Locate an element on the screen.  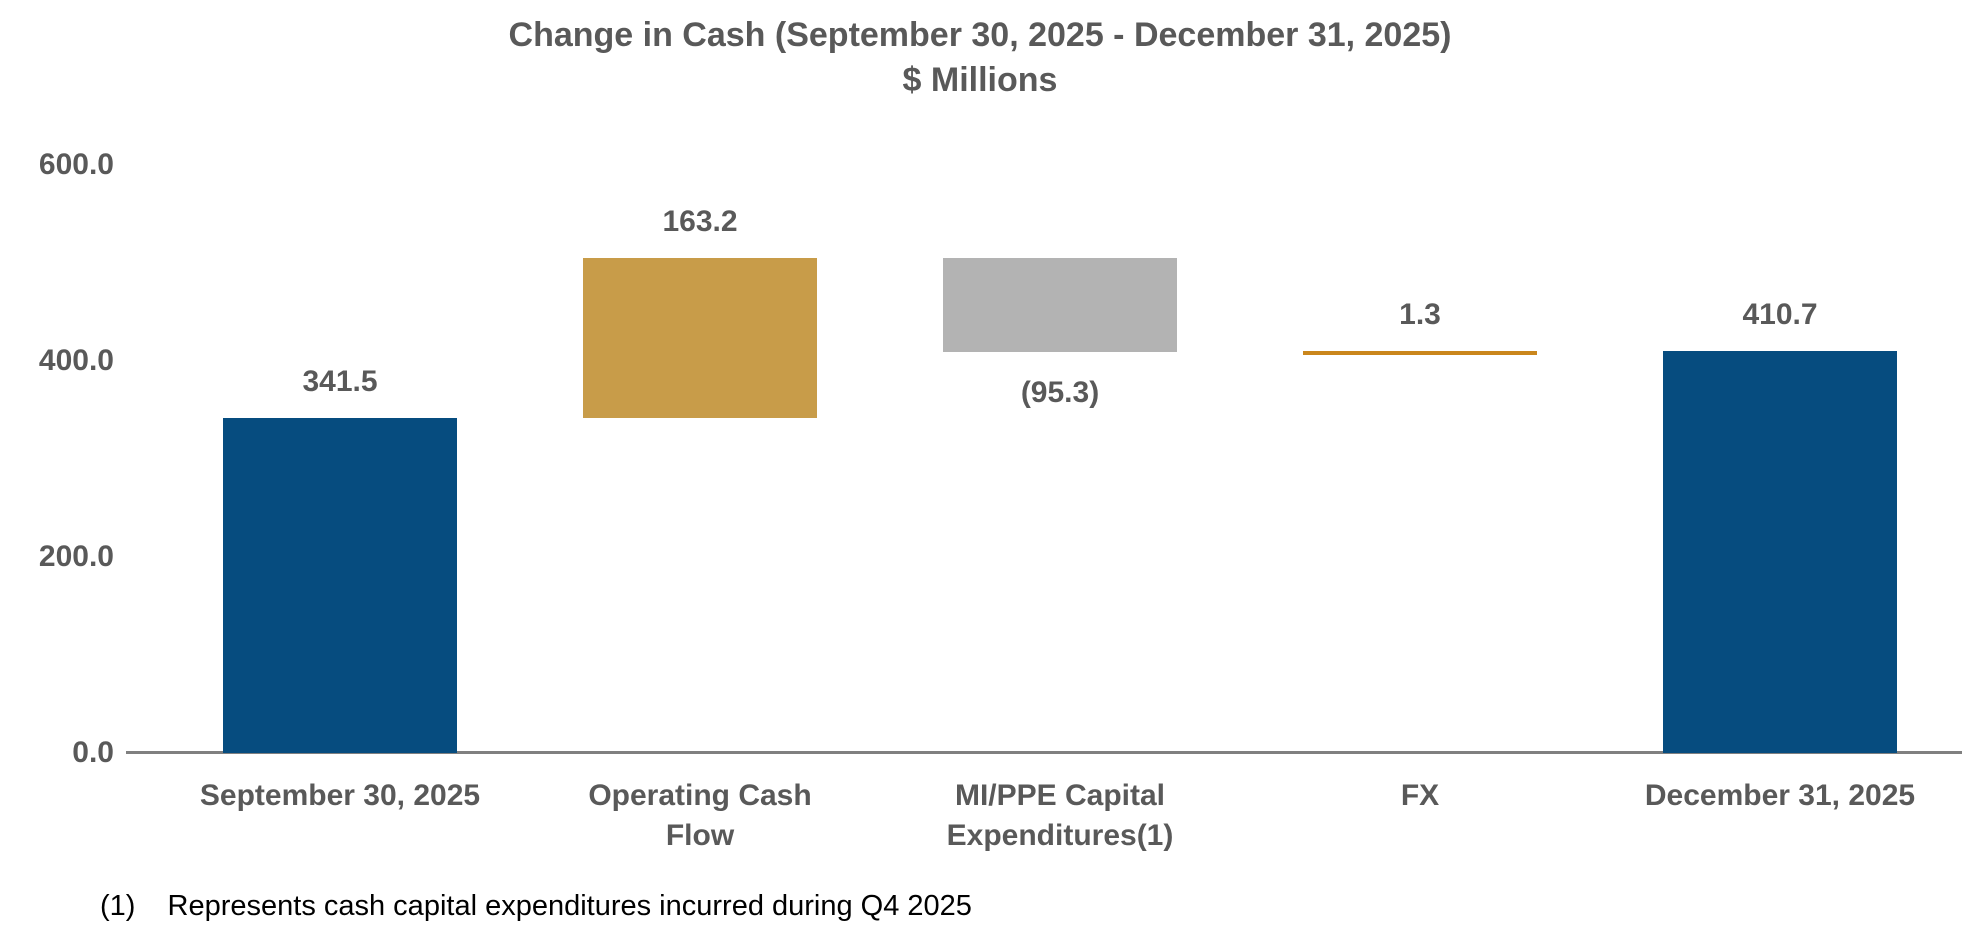
y-axis-tick-0-0: 0.0 is located at coordinates (93, 752).